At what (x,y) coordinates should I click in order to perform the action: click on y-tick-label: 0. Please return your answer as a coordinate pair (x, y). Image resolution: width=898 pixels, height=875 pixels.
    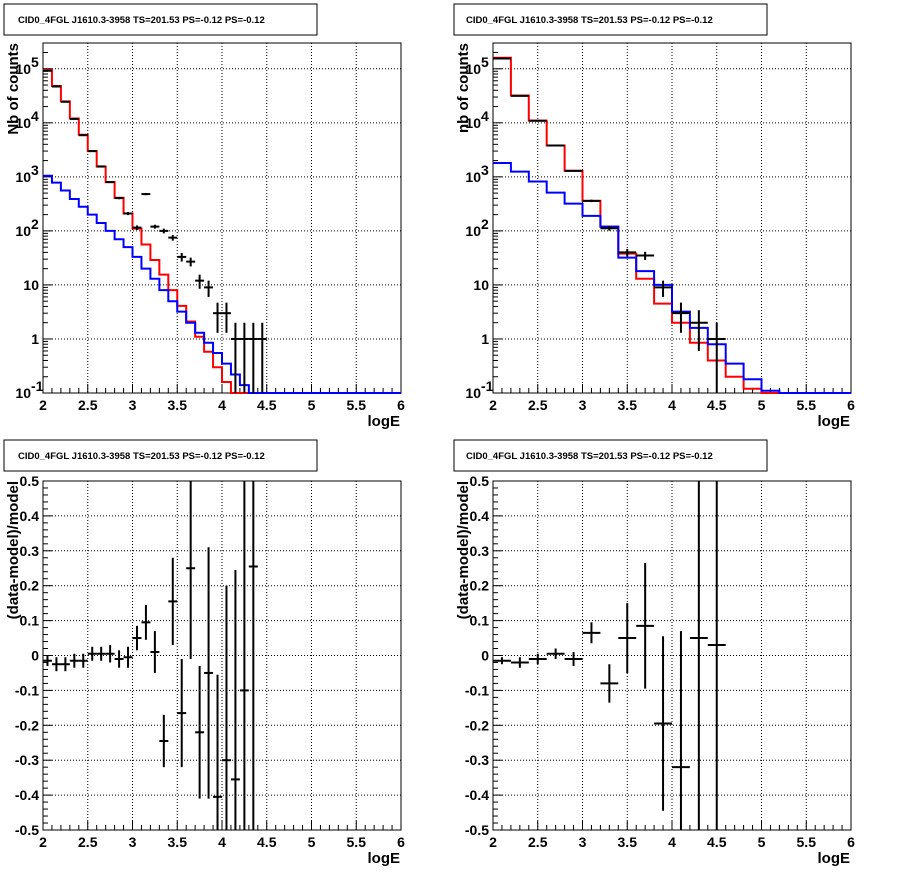
    Looking at the image, I should click on (35, 656).